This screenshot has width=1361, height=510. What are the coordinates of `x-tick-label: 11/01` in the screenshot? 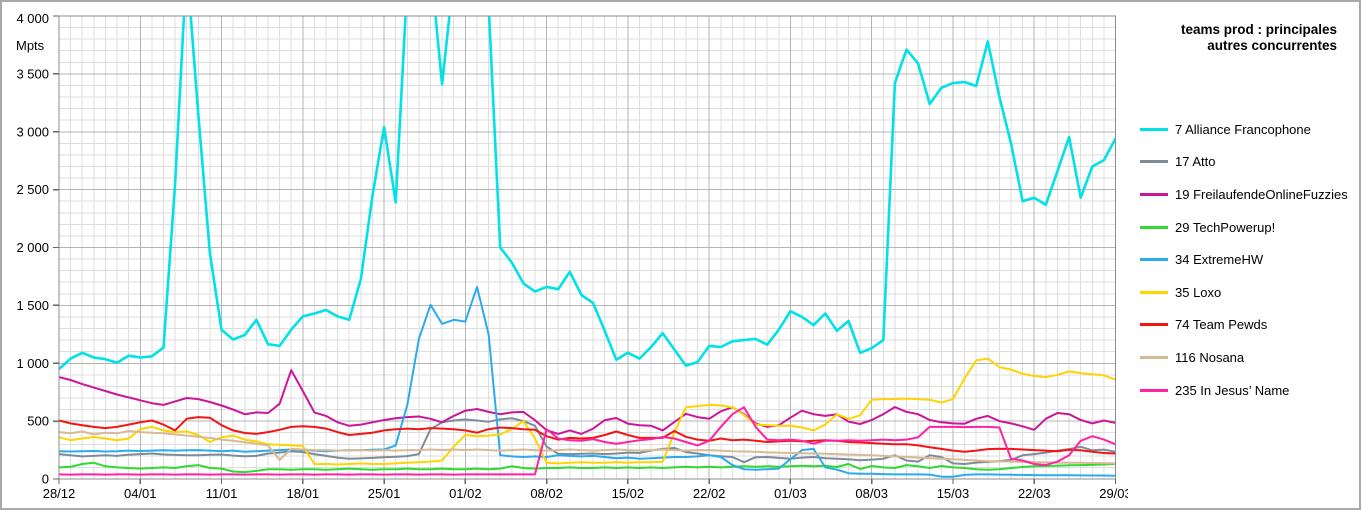 It's located at (222, 493).